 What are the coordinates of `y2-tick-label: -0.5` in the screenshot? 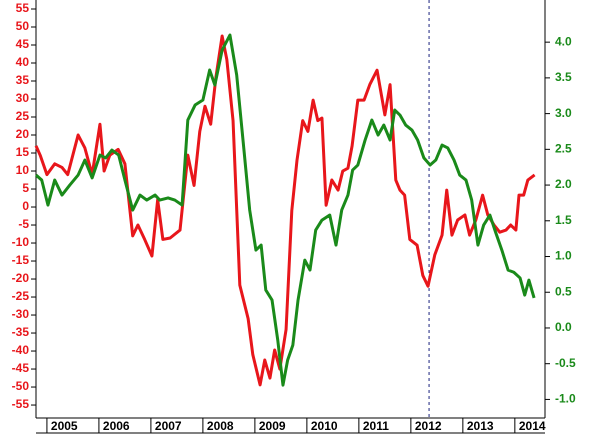 It's located at (565, 363).